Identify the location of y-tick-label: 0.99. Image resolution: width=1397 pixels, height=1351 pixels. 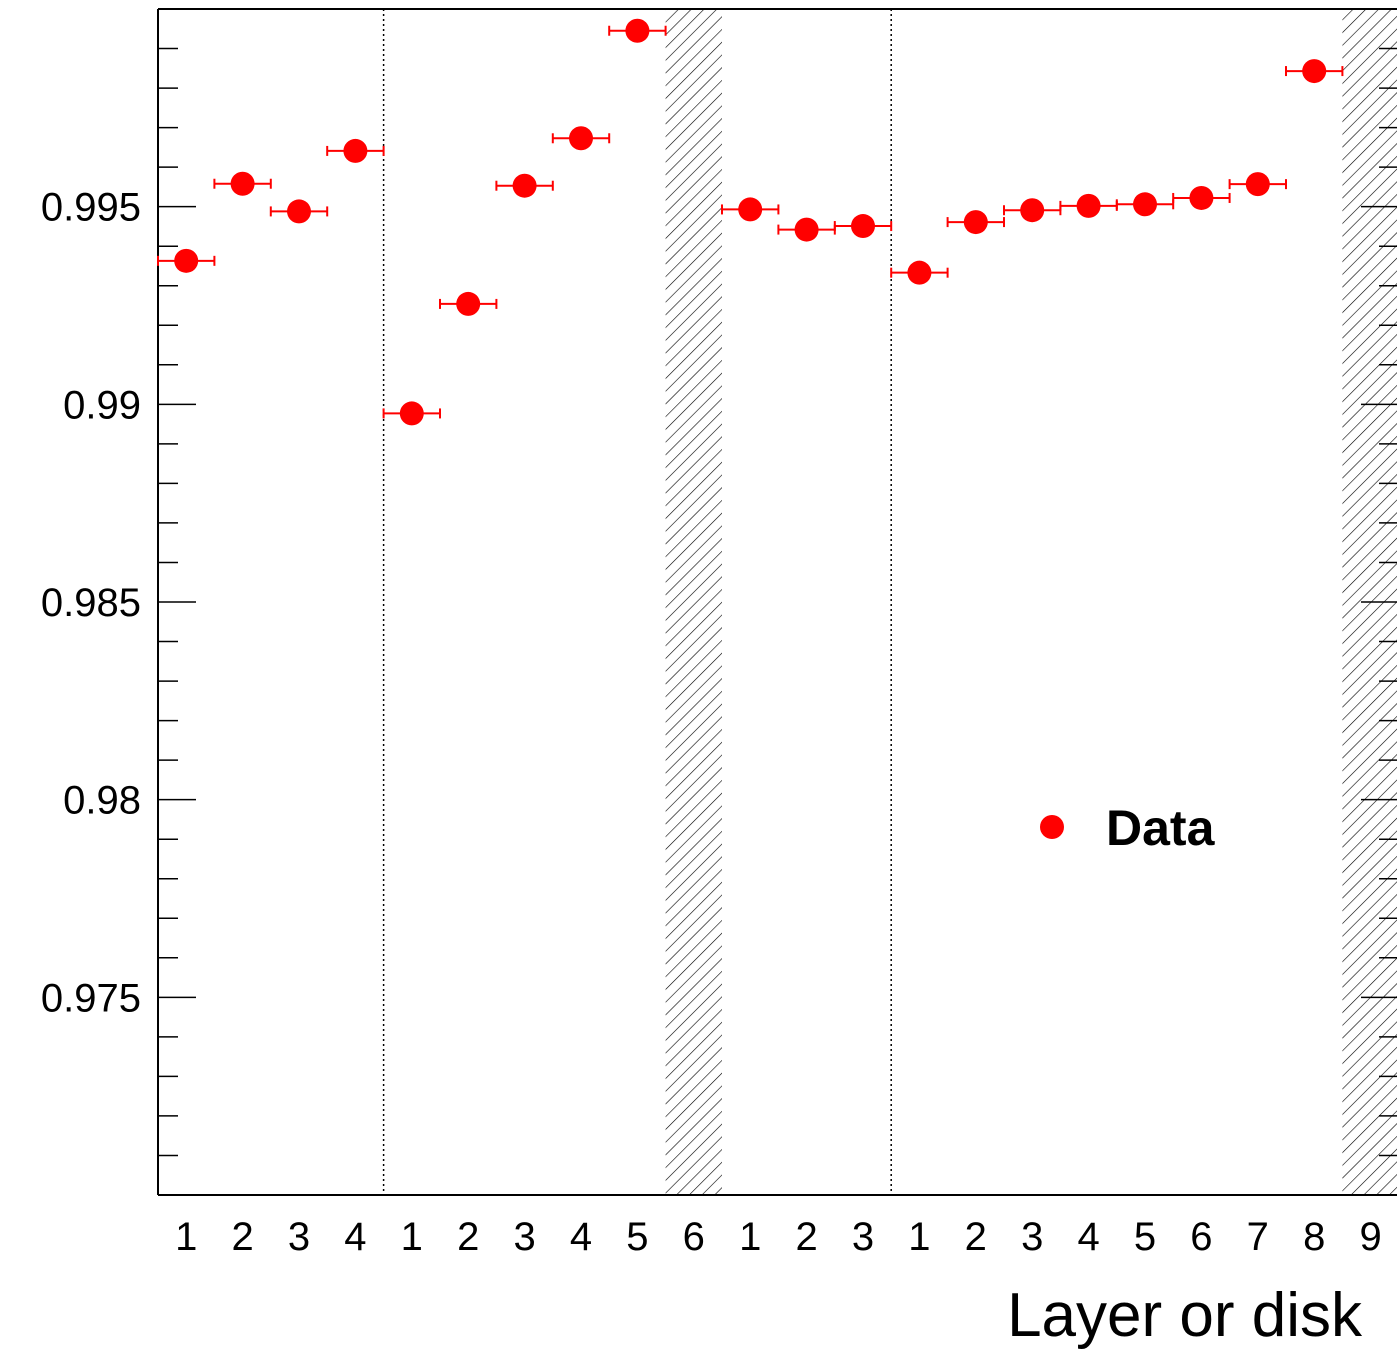
(102, 405).